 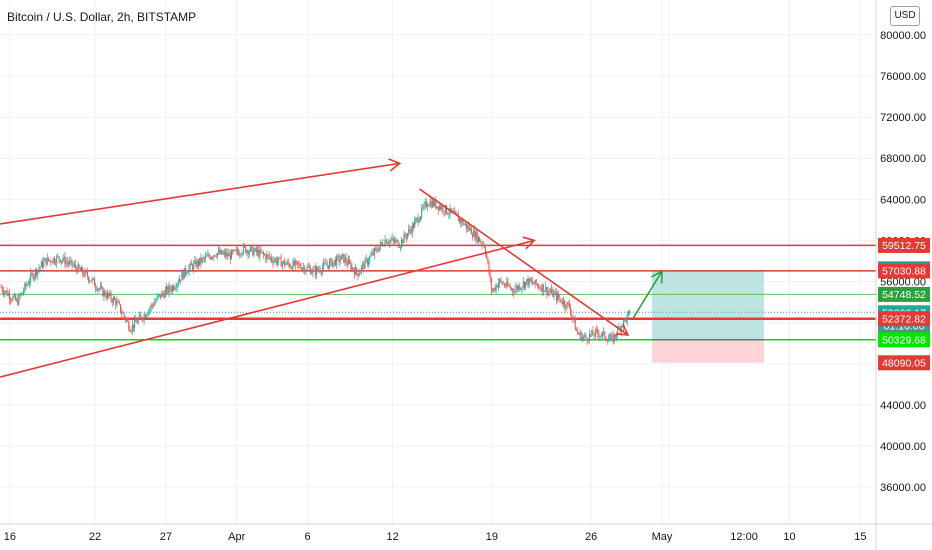 What do you see at coordinates (904, 340) in the screenshot?
I see `price-label-box` at bounding box center [904, 340].